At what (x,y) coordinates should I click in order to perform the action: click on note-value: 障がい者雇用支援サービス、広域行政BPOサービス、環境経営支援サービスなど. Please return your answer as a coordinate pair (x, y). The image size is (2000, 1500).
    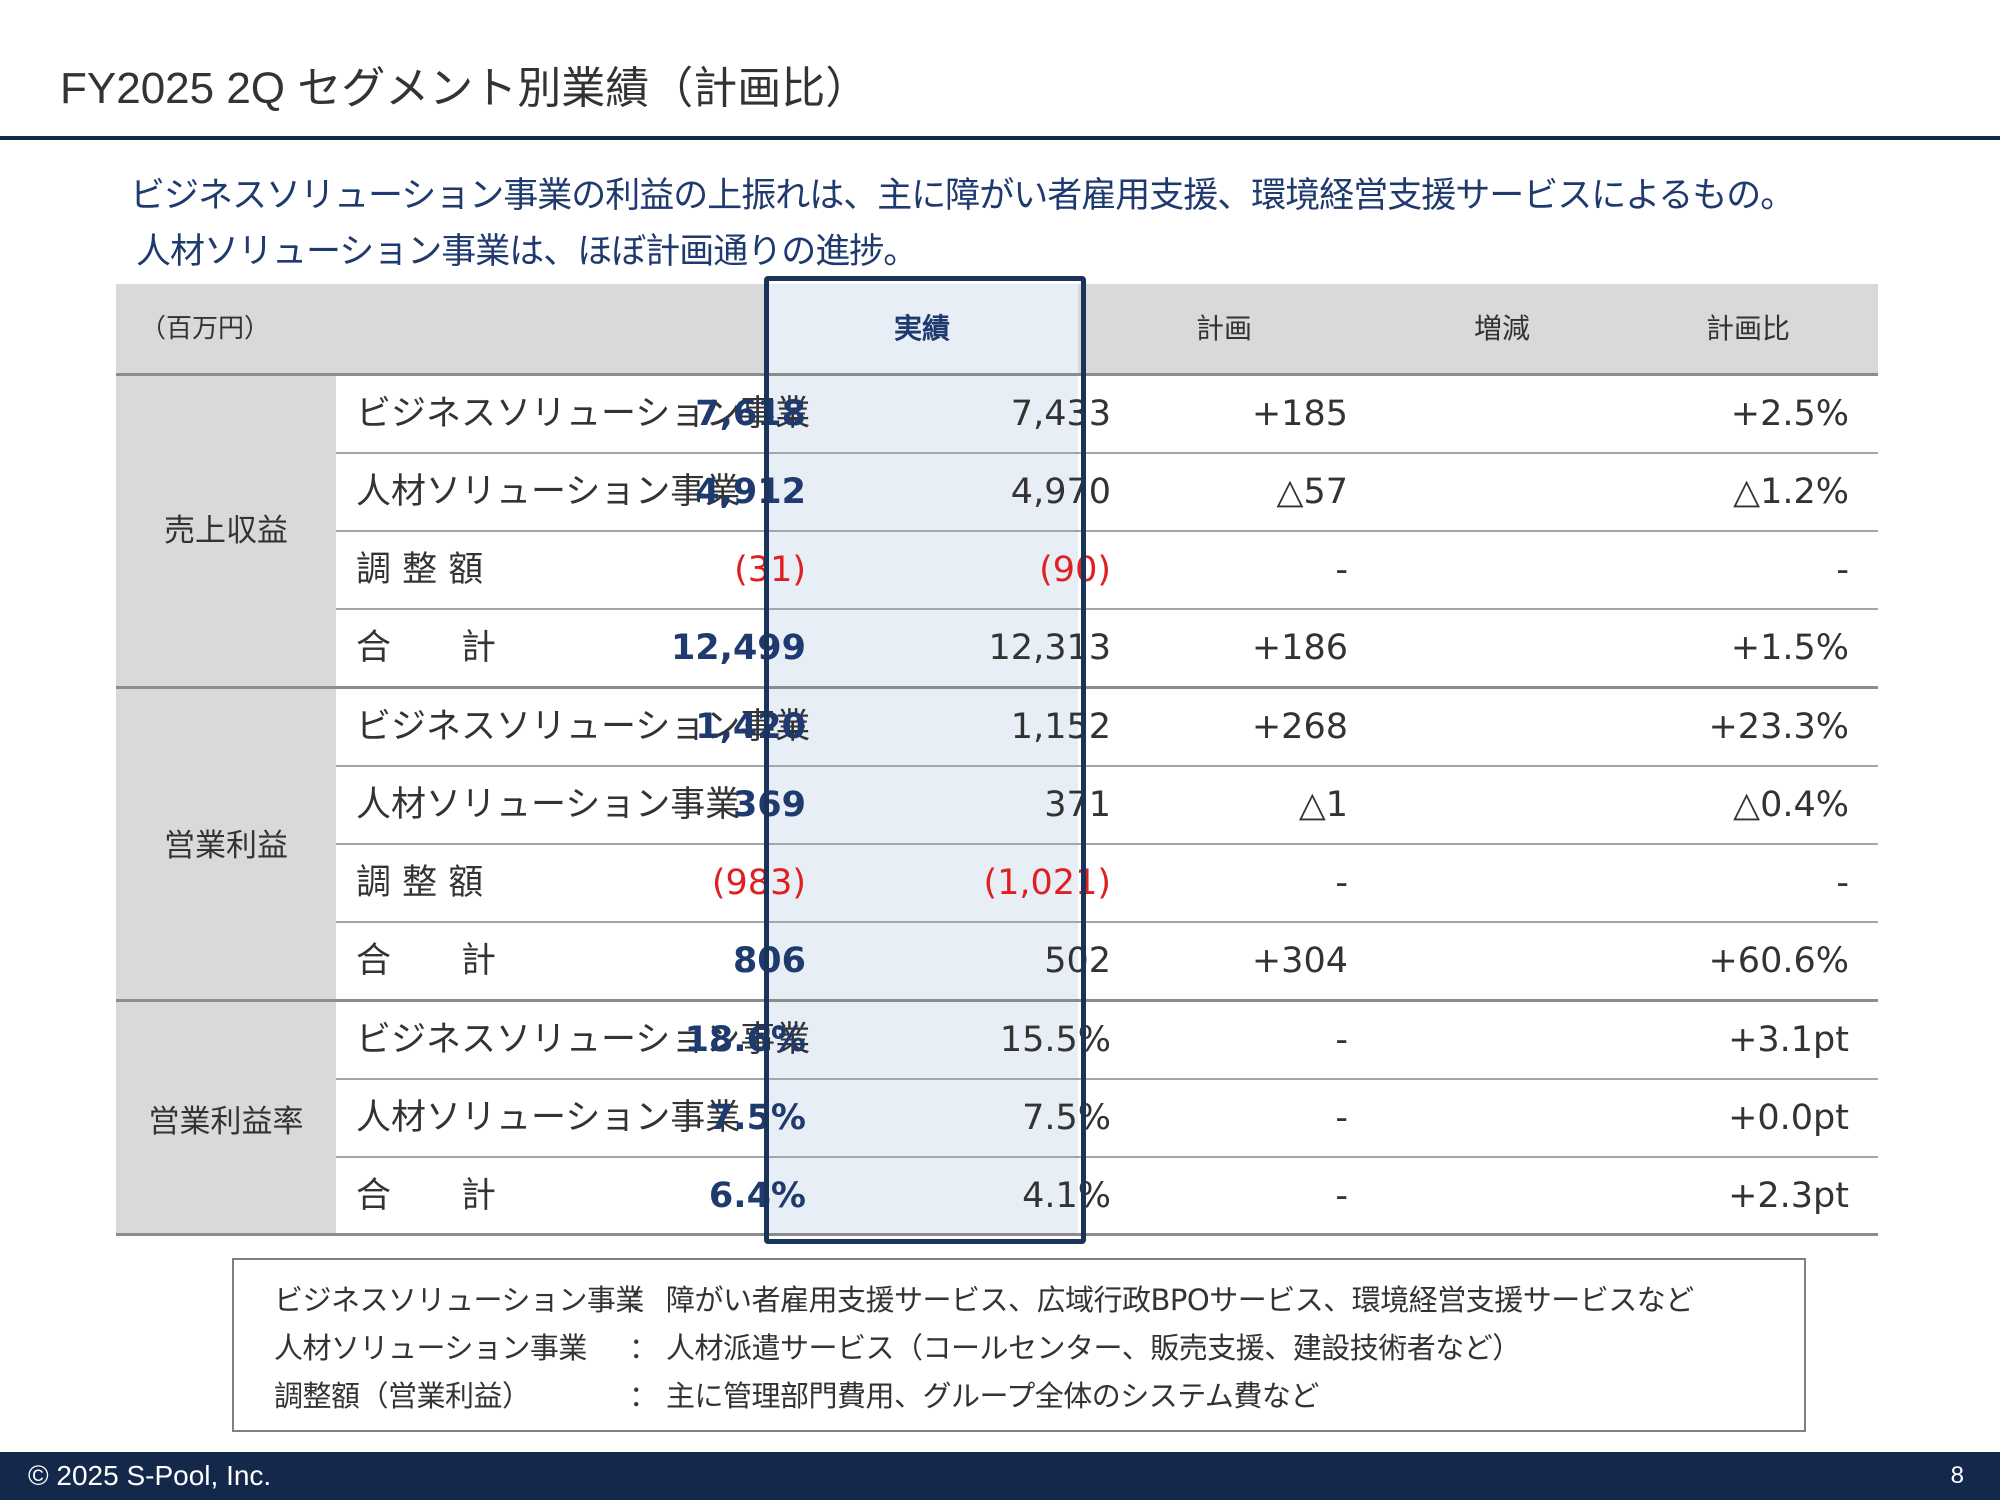
    Looking at the image, I should click on (1180, 1300).